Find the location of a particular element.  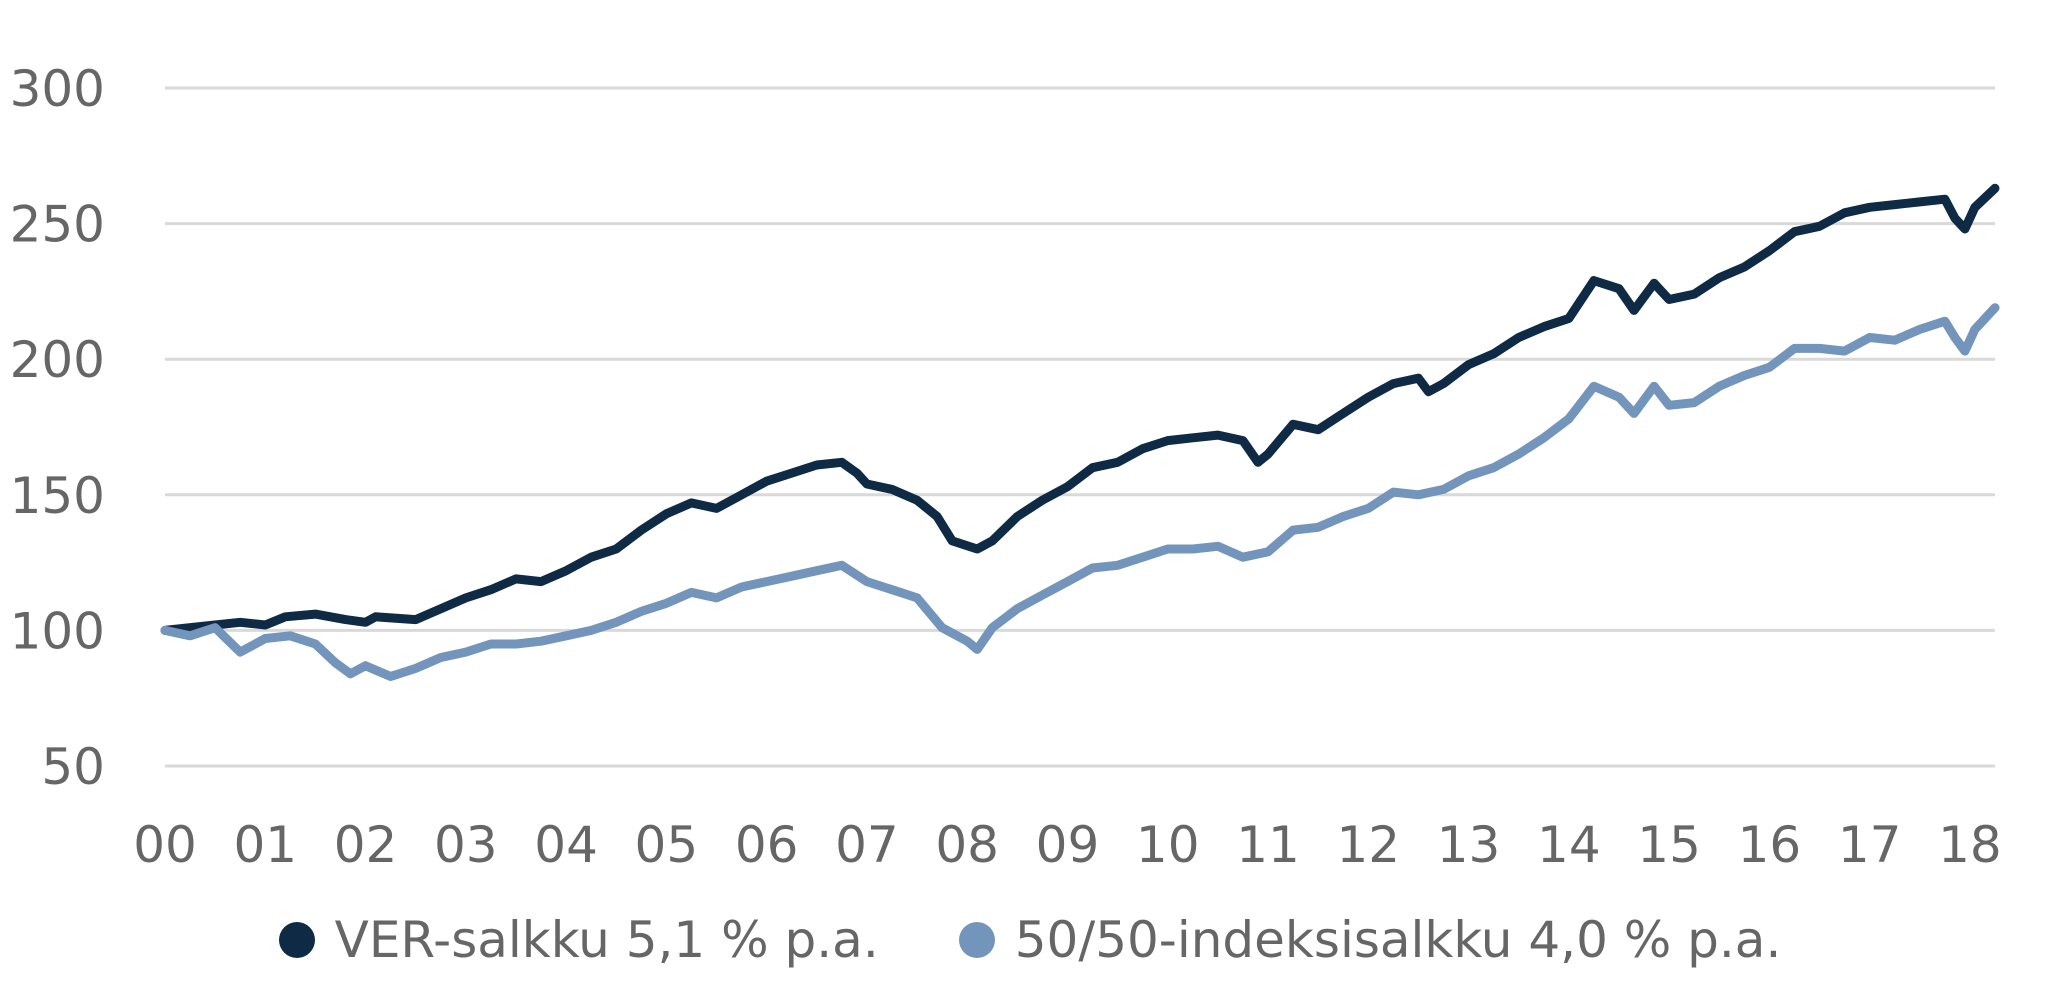

y-tick-label: 300 is located at coordinates (57, 89).